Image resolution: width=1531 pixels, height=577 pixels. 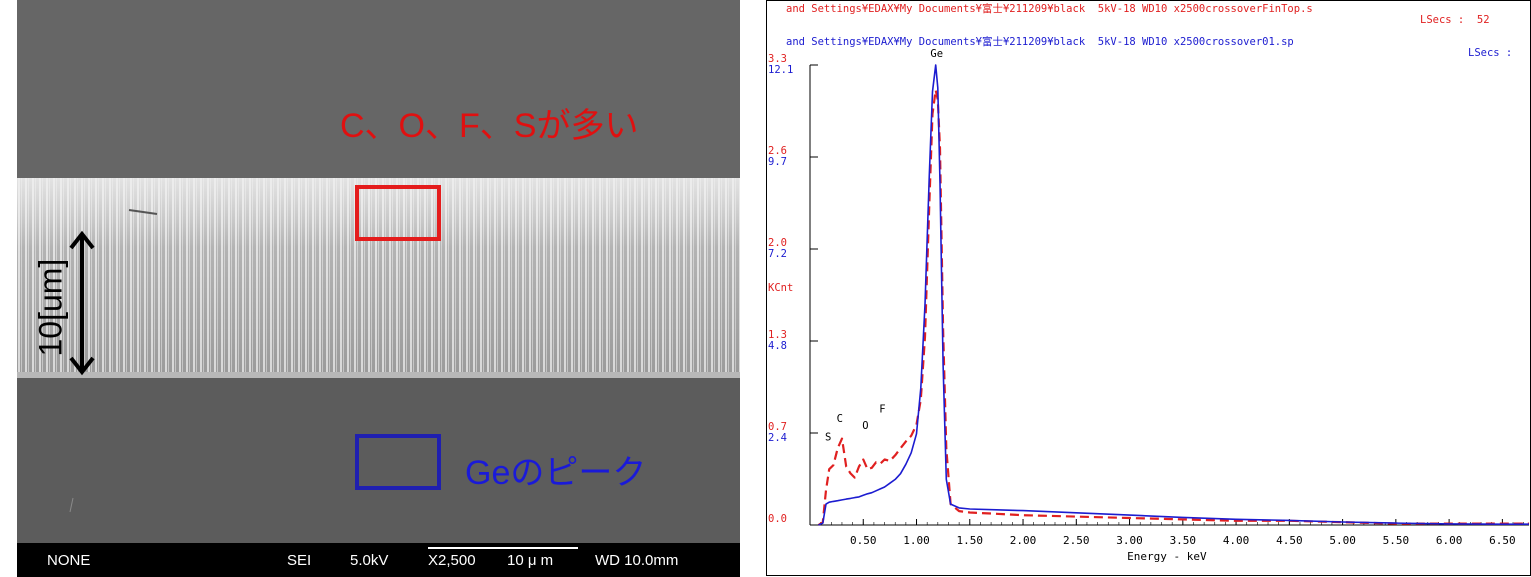 What do you see at coordinates (916, 540) in the screenshot?
I see `x-tick-label: 1.00` at bounding box center [916, 540].